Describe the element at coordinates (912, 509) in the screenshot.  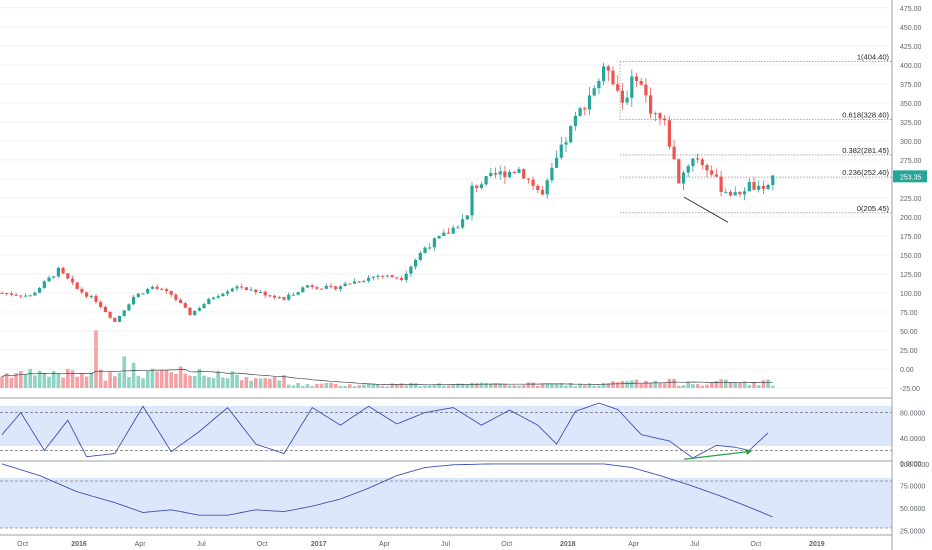
I see `osc2-tick-label: 50.0000` at that location.